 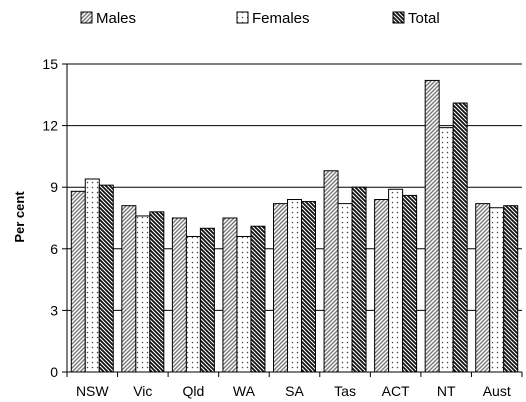 What do you see at coordinates (432, 226) in the screenshot?
I see `bar-males-nt` at bounding box center [432, 226].